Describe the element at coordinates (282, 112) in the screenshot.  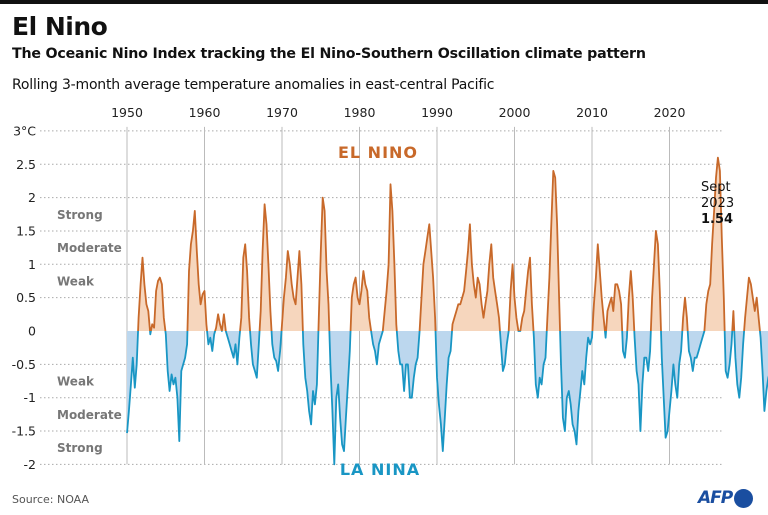
I see `x-tick-label: 1970` at that location.